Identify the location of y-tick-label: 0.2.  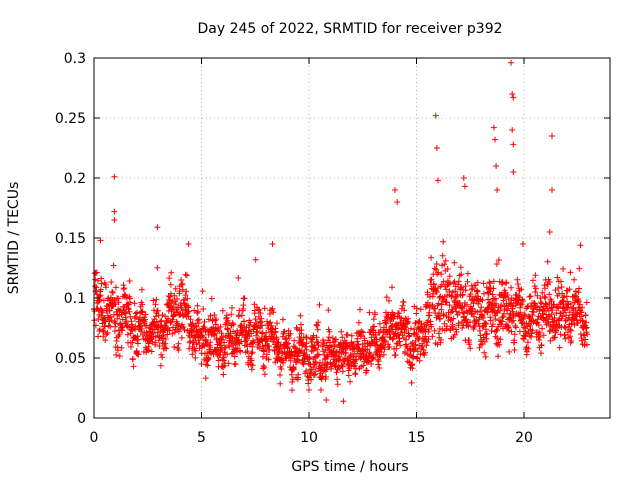
(75, 179).